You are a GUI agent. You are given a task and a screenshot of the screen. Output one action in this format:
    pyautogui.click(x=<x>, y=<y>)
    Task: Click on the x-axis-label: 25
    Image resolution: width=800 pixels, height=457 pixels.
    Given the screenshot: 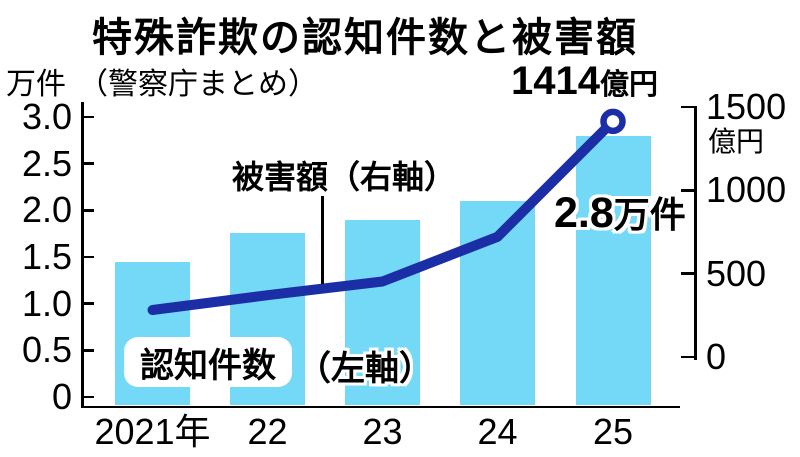 What is the action you would take?
    pyautogui.click(x=613, y=431)
    